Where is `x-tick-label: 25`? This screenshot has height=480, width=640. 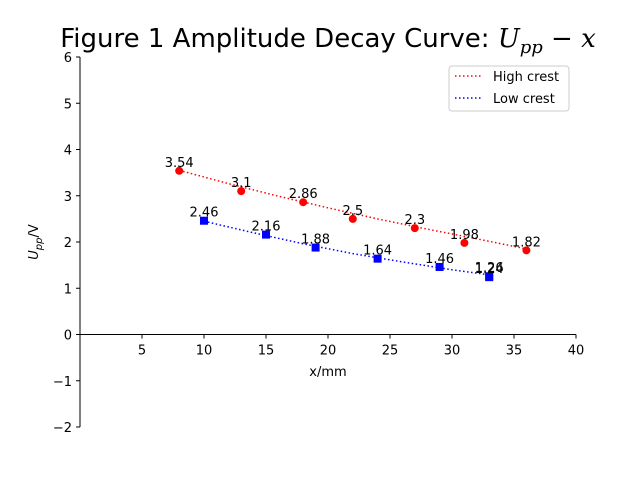 x-tick-label: 25 is located at coordinates (390, 351).